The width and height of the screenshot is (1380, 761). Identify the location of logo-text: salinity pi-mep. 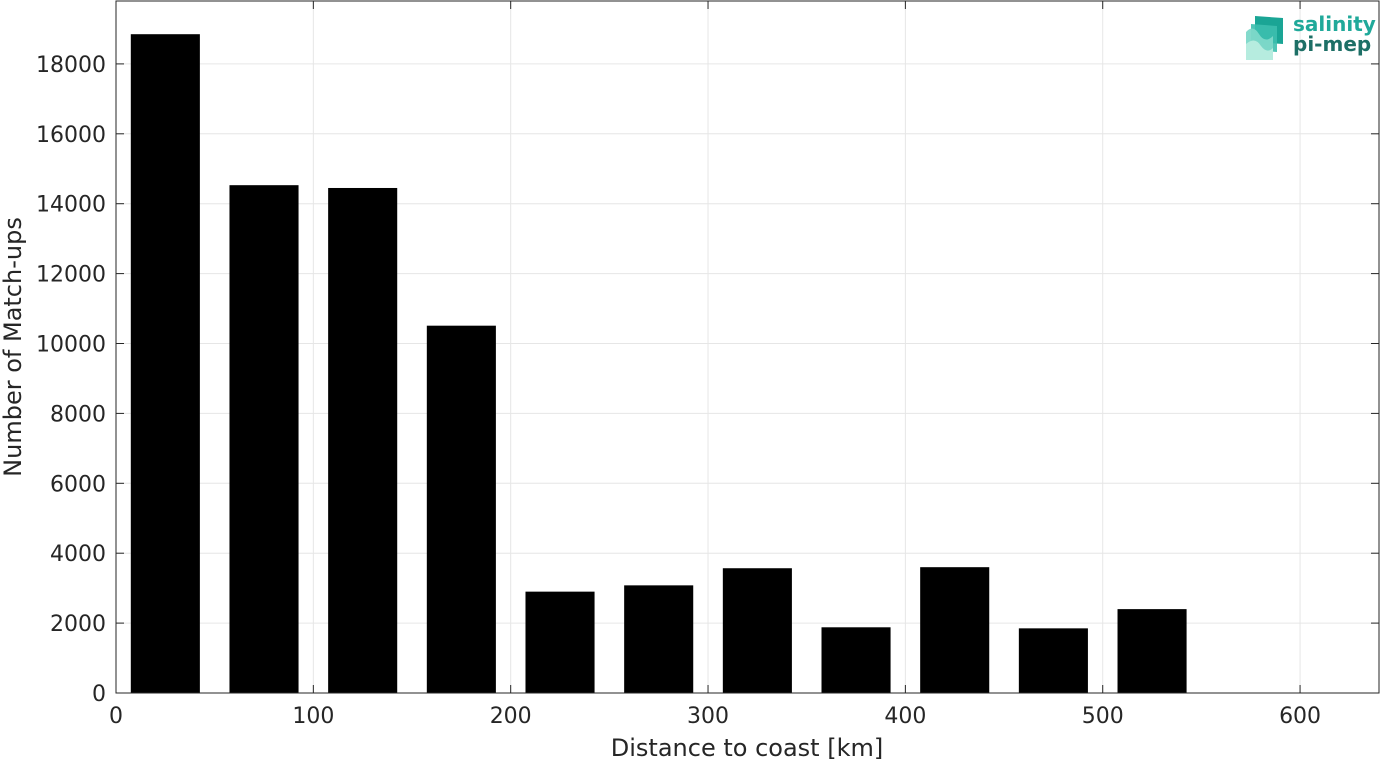
(1334, 34).